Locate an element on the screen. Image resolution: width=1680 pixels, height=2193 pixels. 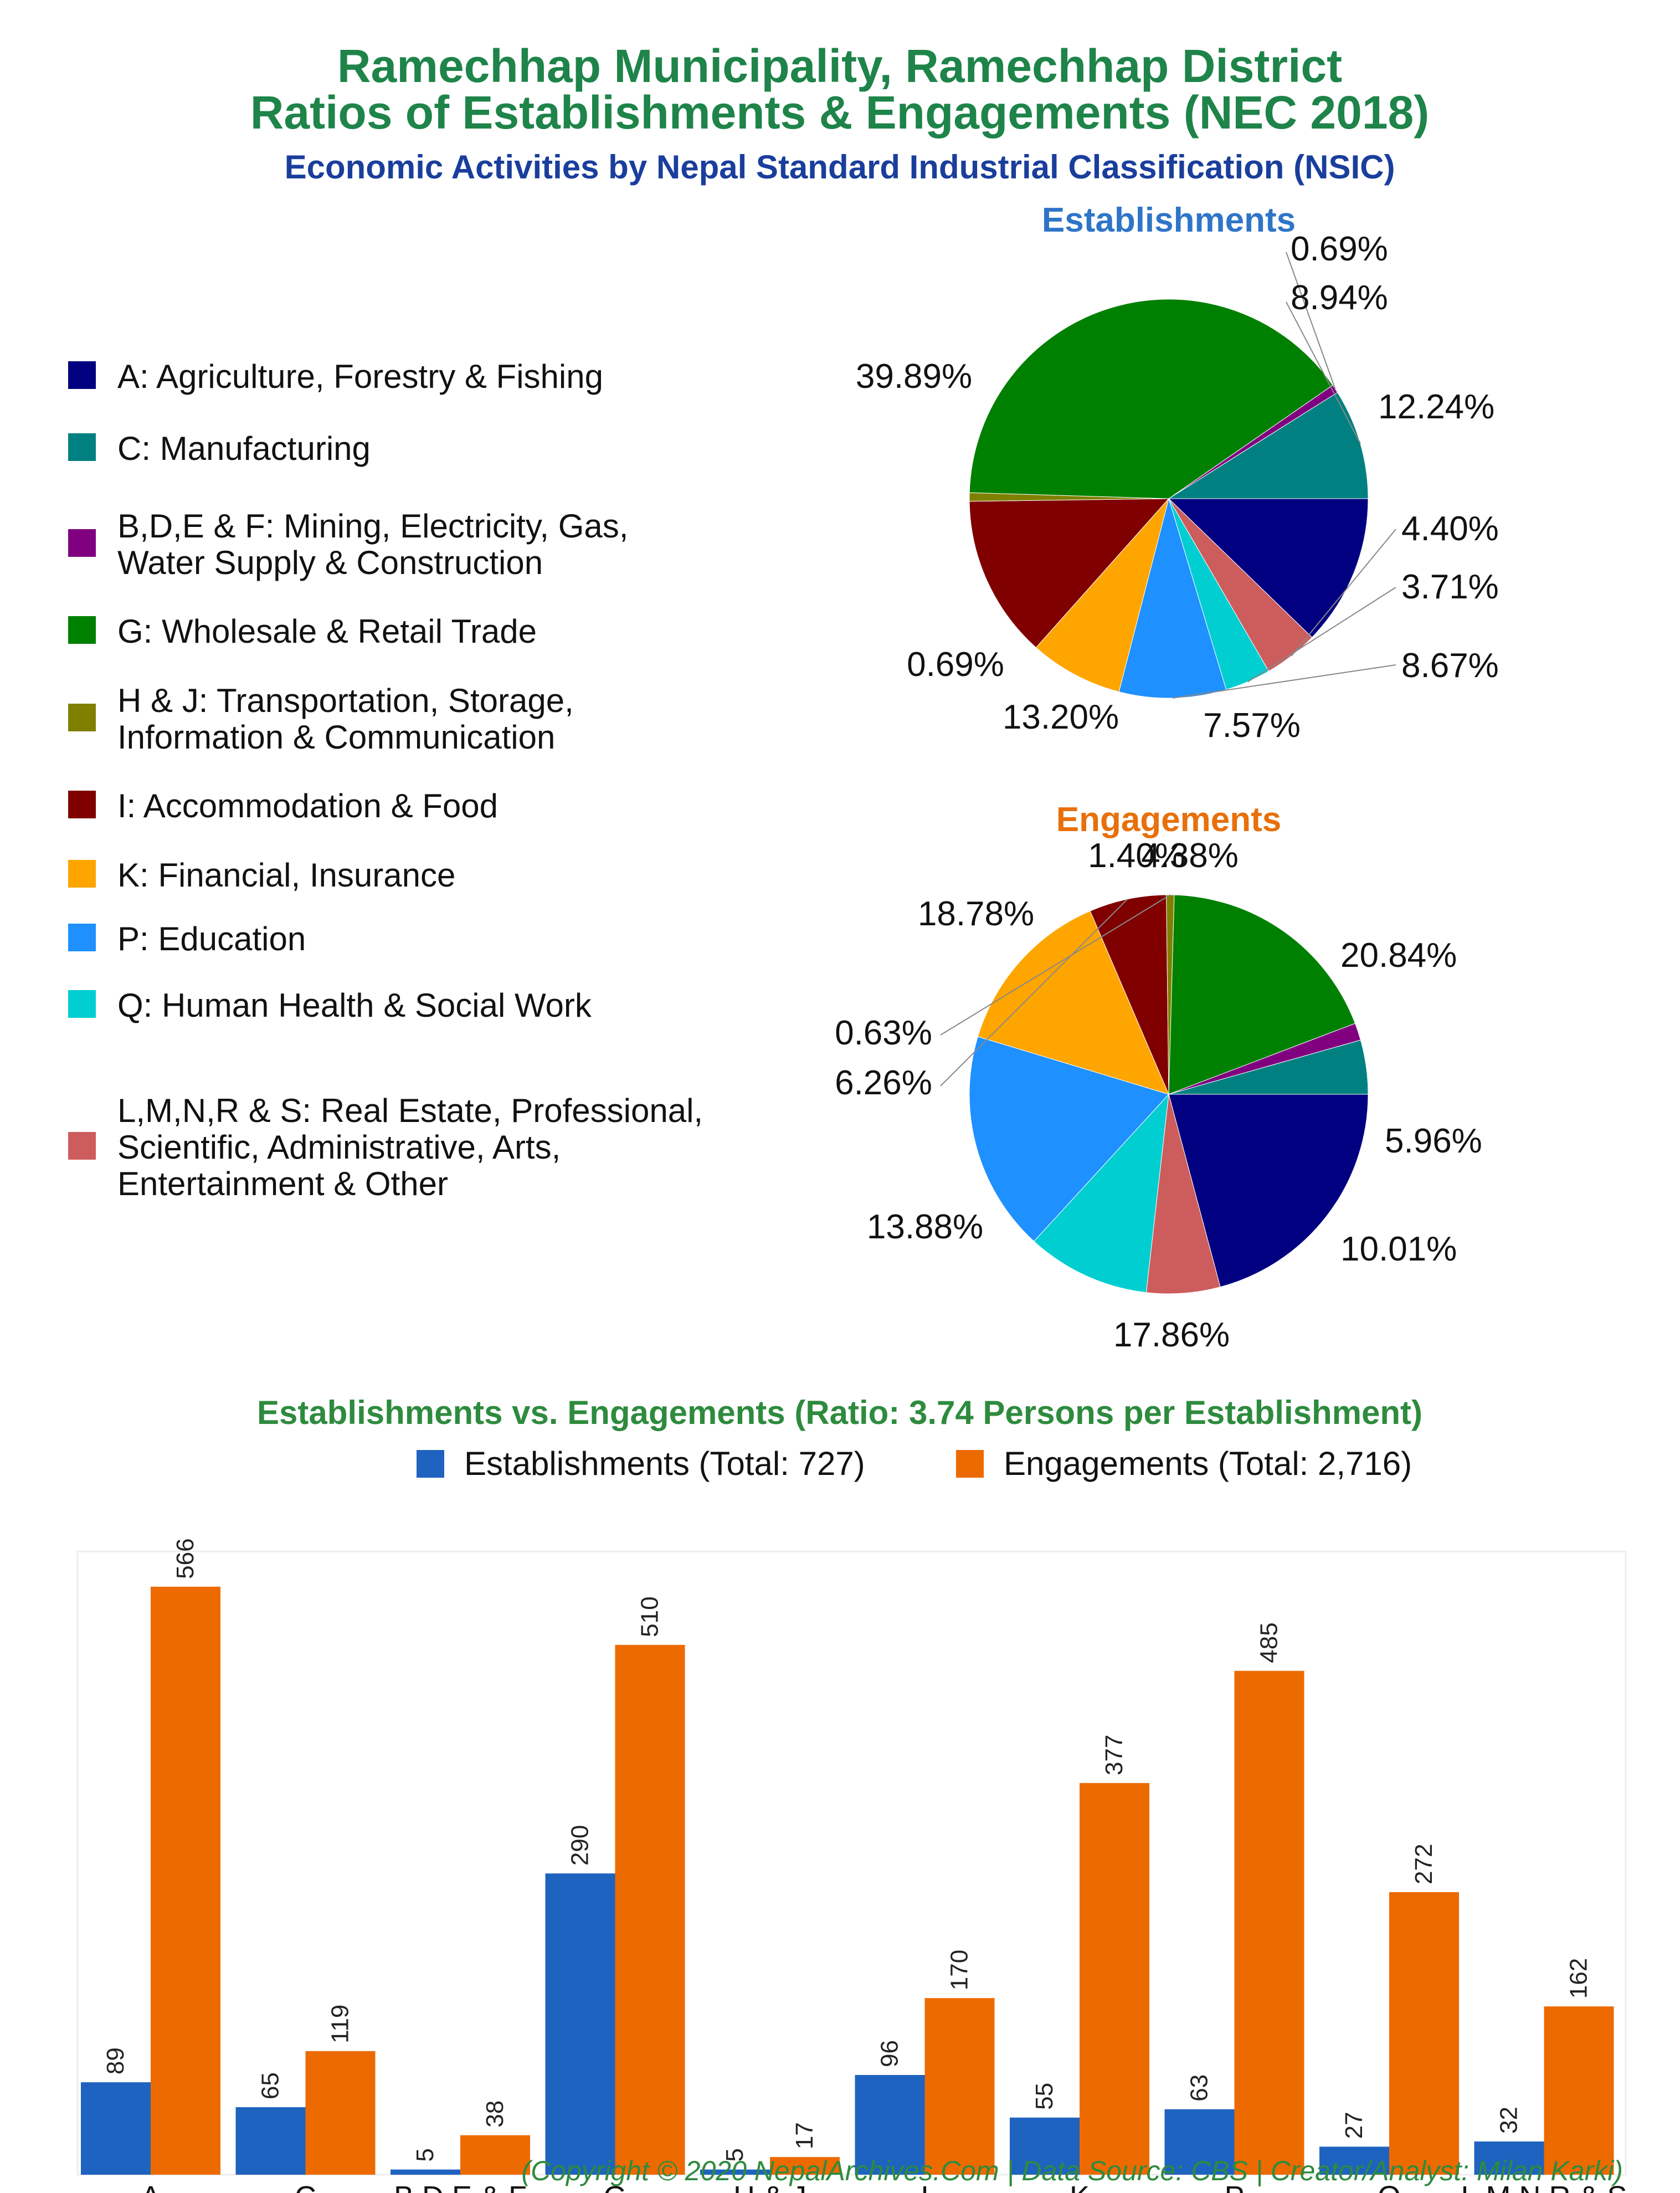
pie-slice-label: 4.38% is located at coordinates (1190, 856).